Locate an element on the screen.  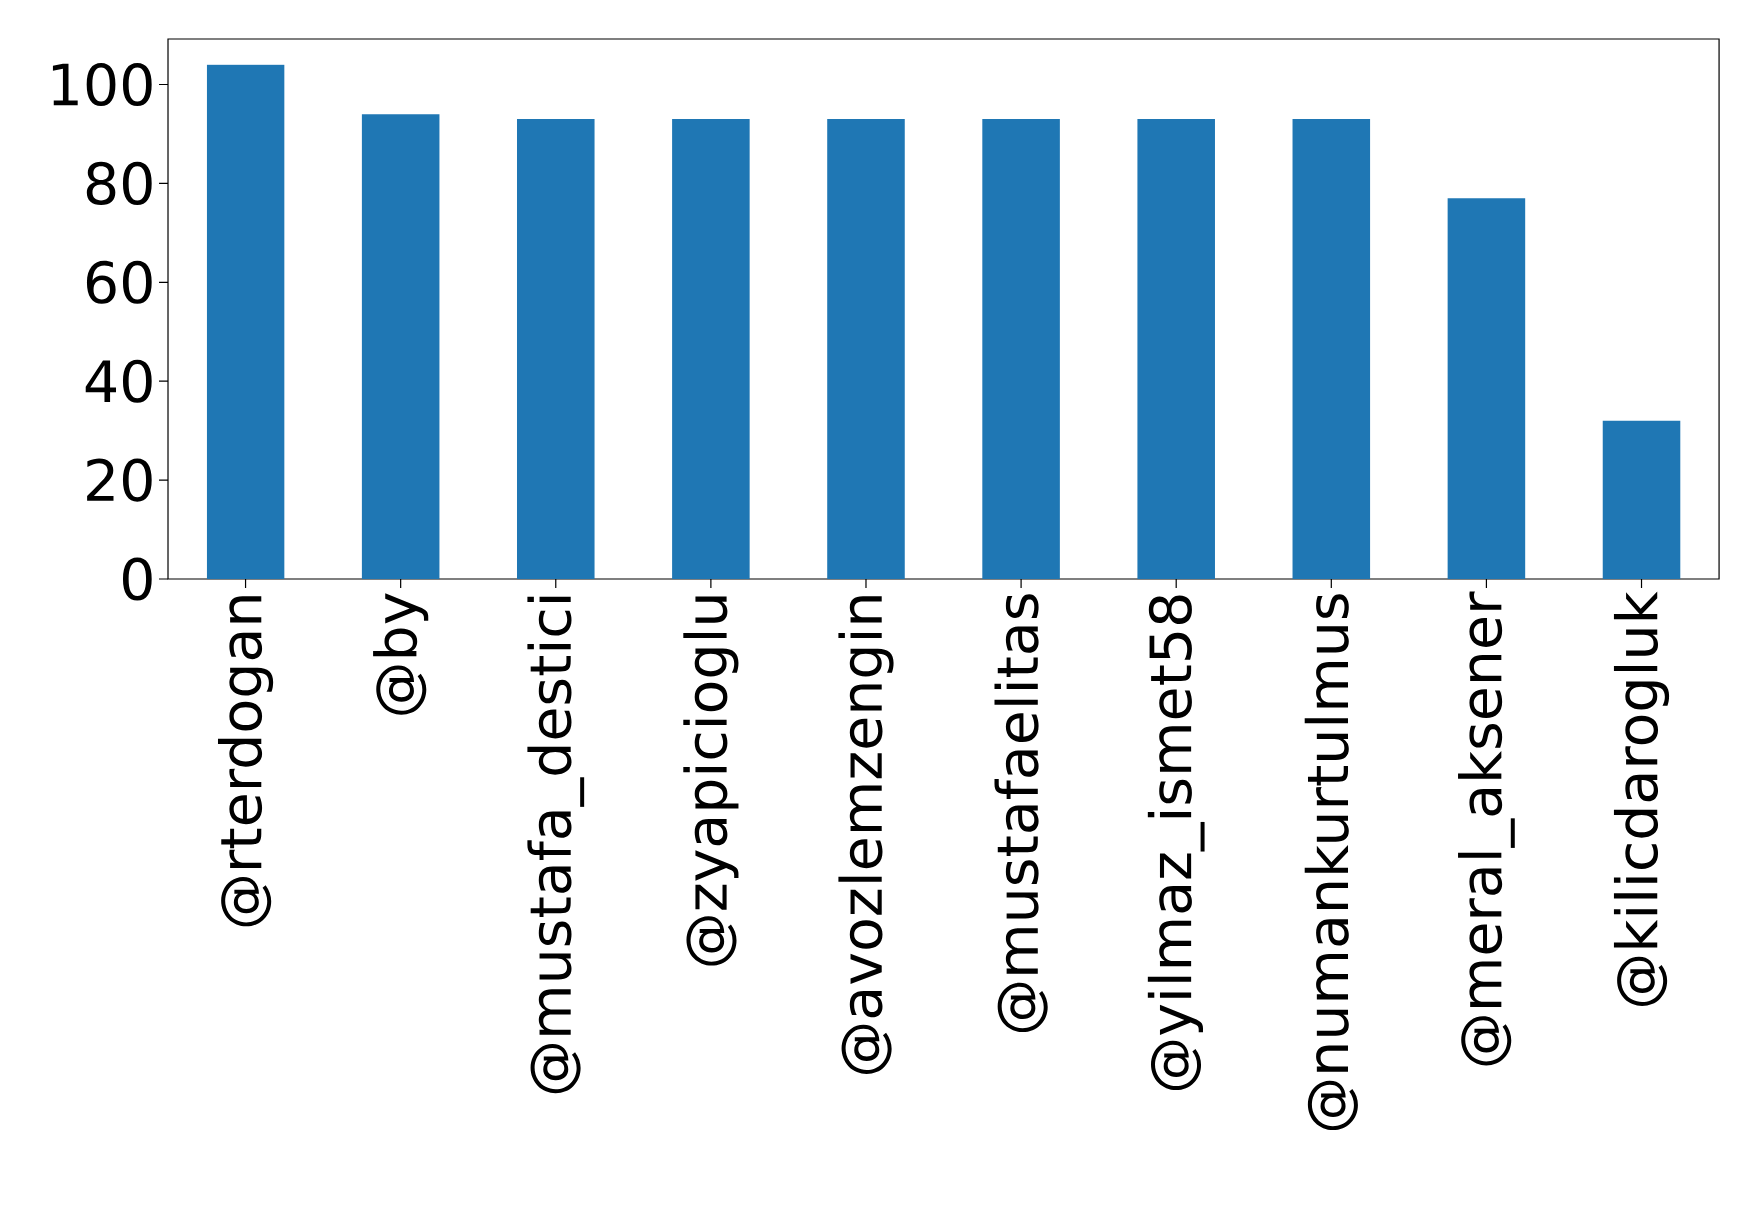
x-tick-label: @avozlemzengin is located at coordinates (866, 835).